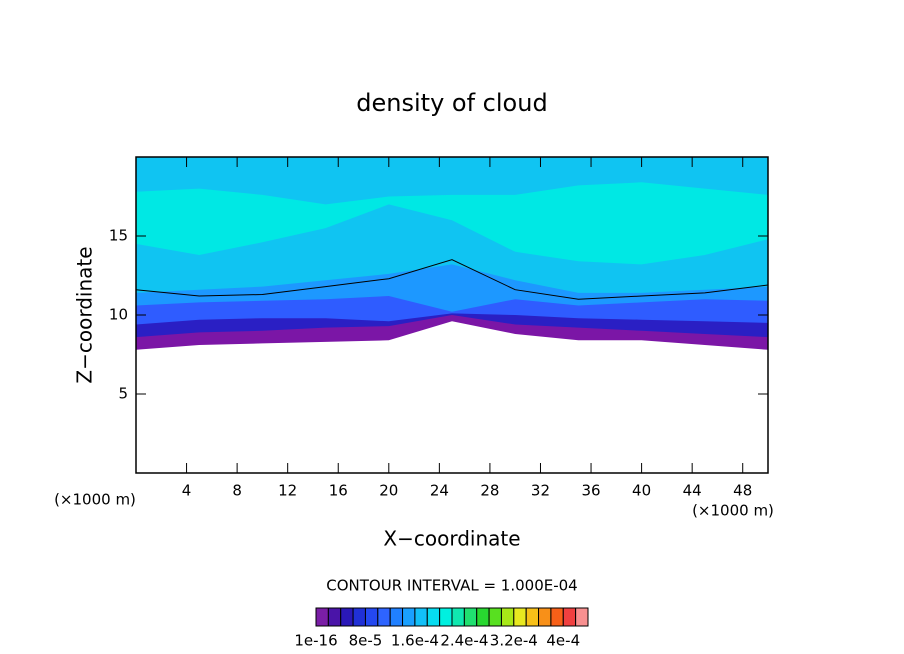  Describe the element at coordinates (187, 491) in the screenshot. I see `x-tick-label: 4` at that location.